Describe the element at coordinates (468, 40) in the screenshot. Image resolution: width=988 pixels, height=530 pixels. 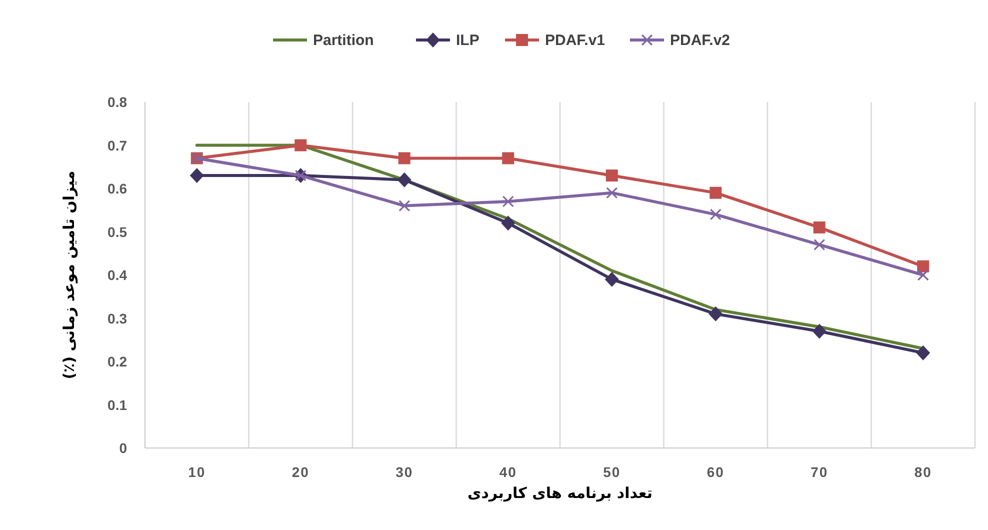
I see `legend-label: ILP` at that location.